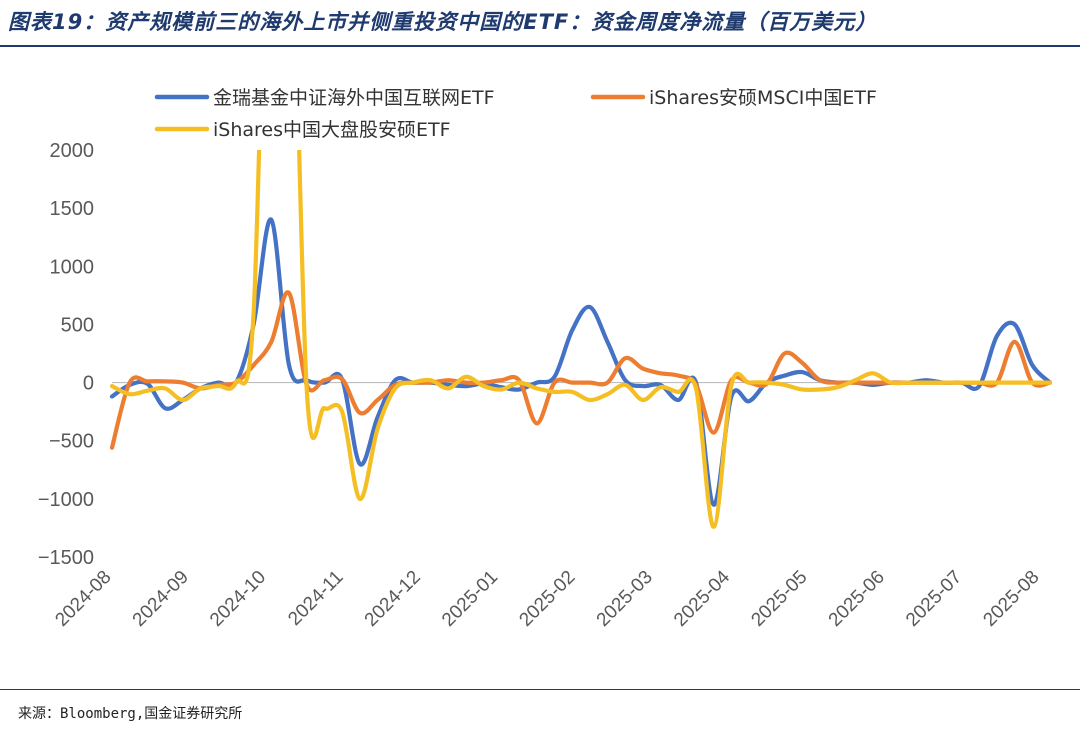  What do you see at coordinates (540, 689) in the screenshot?
I see `footer-divider` at bounding box center [540, 689].